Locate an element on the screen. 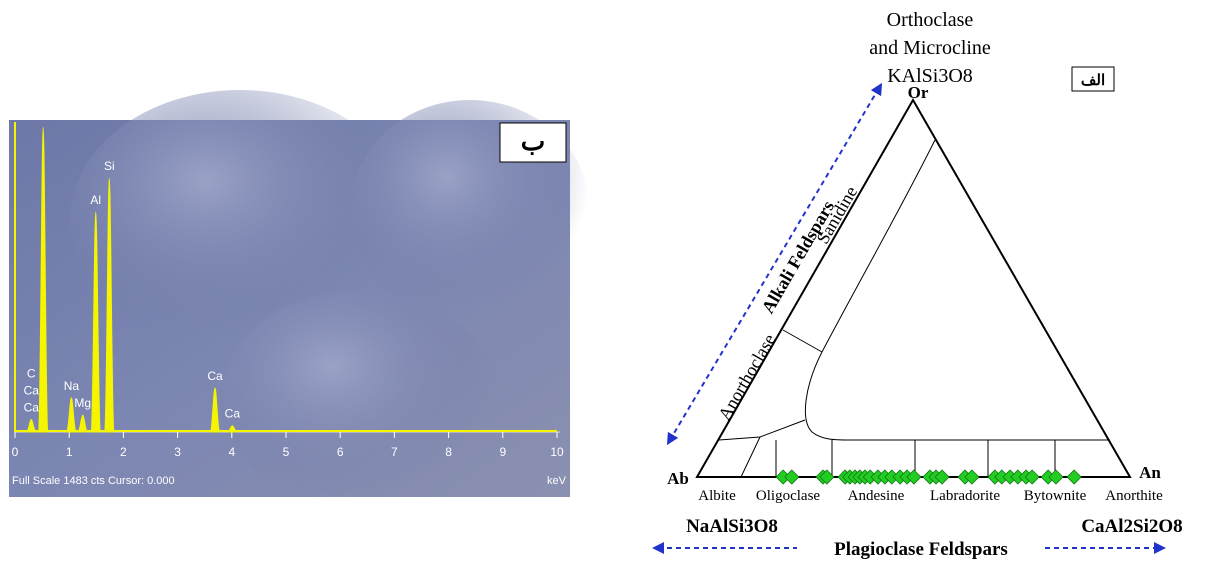 The height and width of the screenshot is (563, 1208). top-title: and Microcline is located at coordinates (930, 48).